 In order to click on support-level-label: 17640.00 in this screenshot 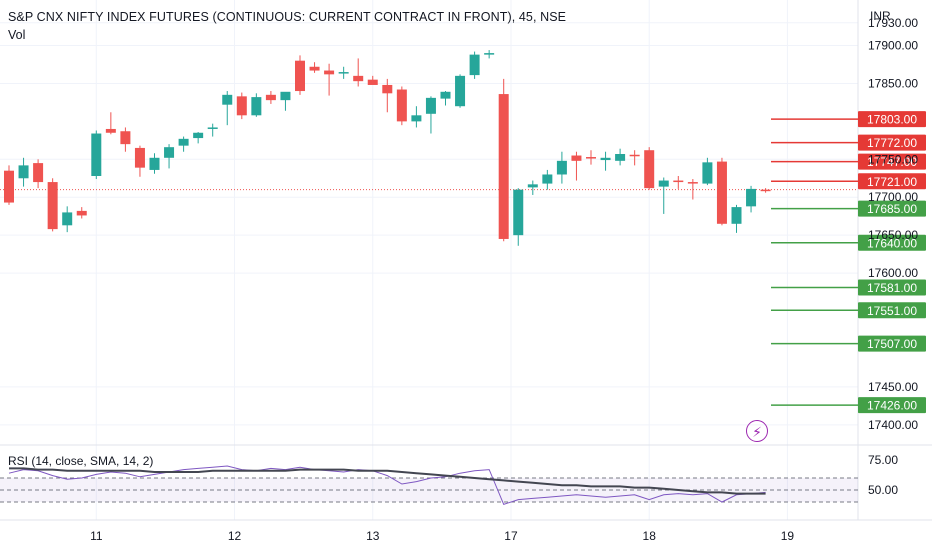, I will do `click(892, 243)`.